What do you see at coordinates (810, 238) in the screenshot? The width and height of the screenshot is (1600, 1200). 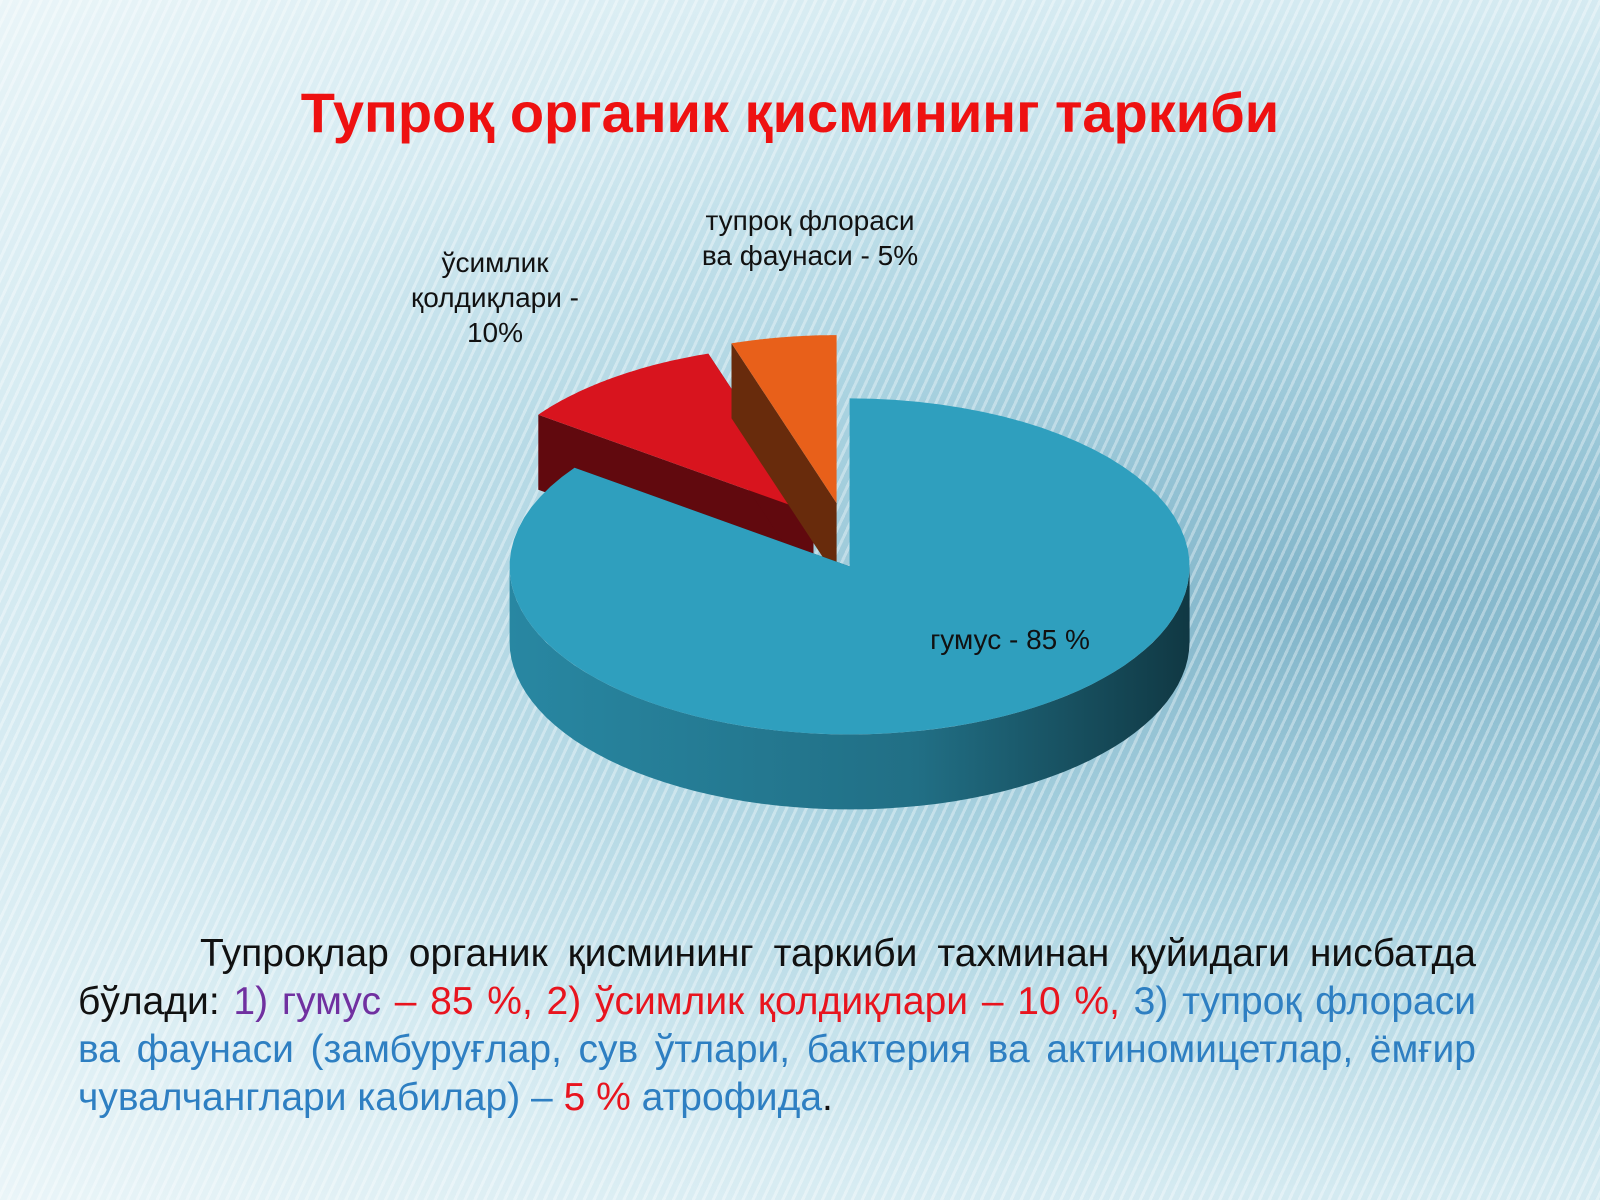 I see `data-label: тупроқ флораси ва фаунаси - 5%` at bounding box center [810, 238].